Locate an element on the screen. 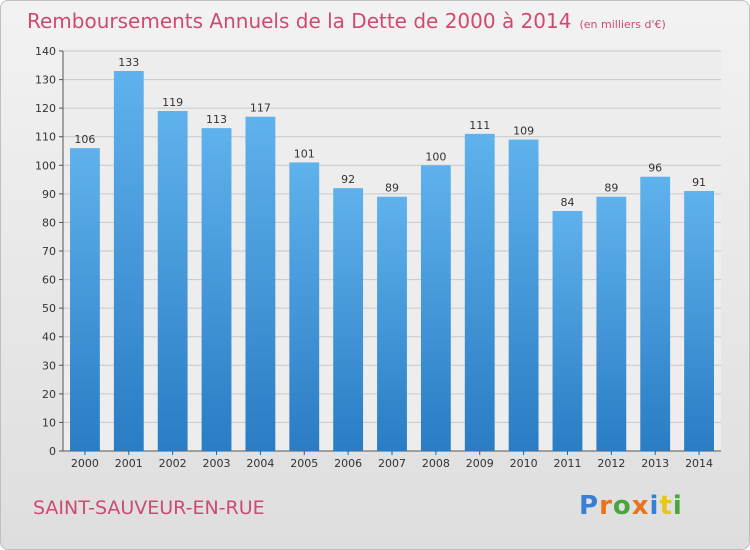  x-tick-label: 2001 is located at coordinates (129, 463).